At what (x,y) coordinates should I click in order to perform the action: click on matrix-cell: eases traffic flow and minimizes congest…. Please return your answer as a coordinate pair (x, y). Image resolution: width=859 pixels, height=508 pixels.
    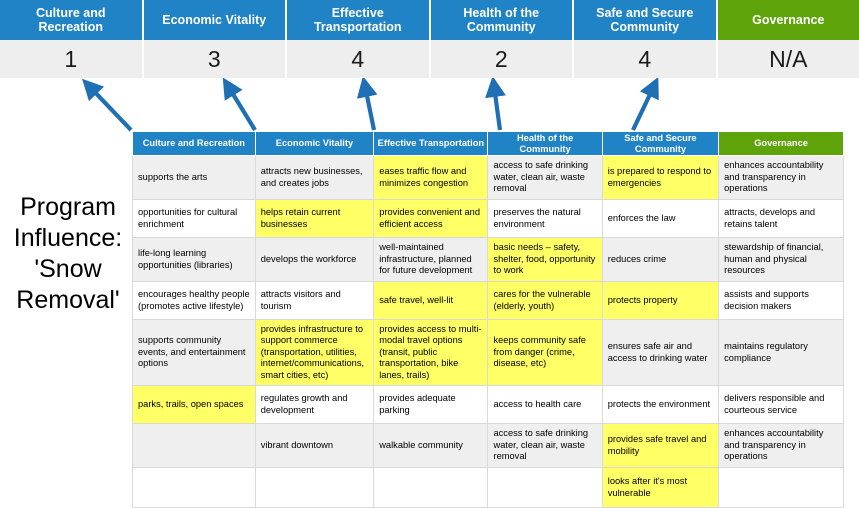
    Looking at the image, I should click on (431, 178).